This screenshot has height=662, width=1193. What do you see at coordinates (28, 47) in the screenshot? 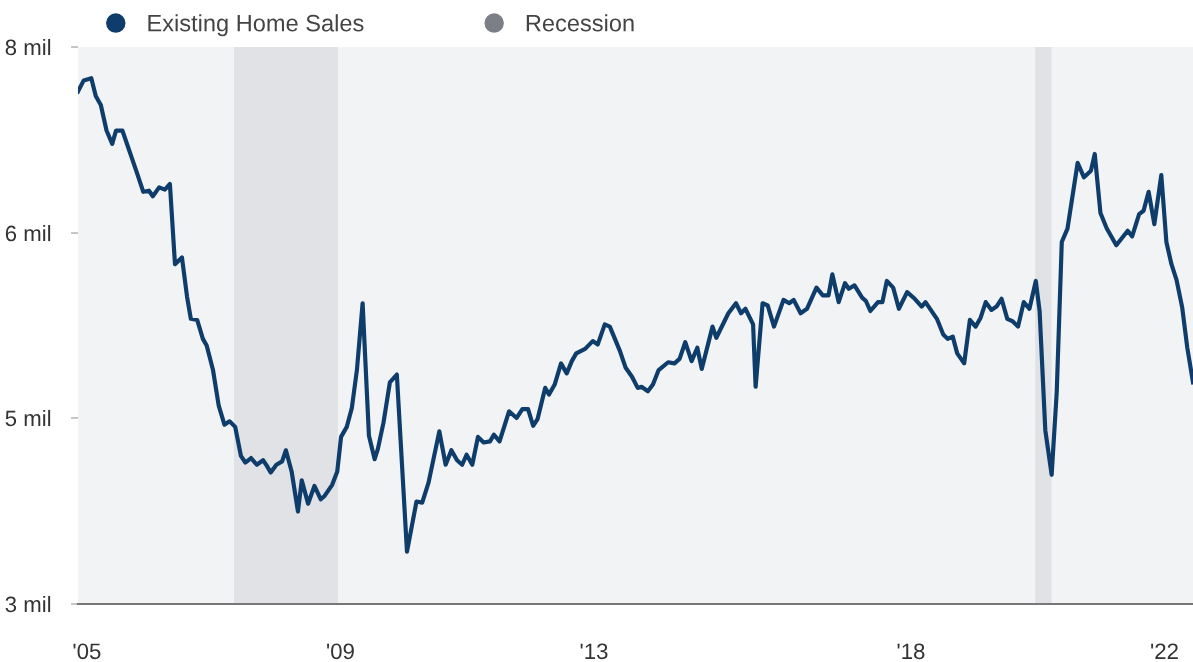
I see `y-tick-label: 8 mil` at bounding box center [28, 47].